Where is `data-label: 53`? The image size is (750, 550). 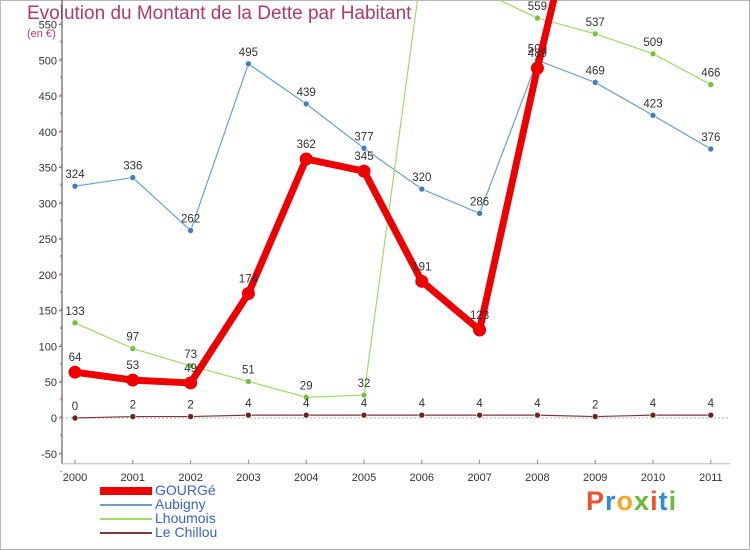
data-label: 53 is located at coordinates (132, 366).